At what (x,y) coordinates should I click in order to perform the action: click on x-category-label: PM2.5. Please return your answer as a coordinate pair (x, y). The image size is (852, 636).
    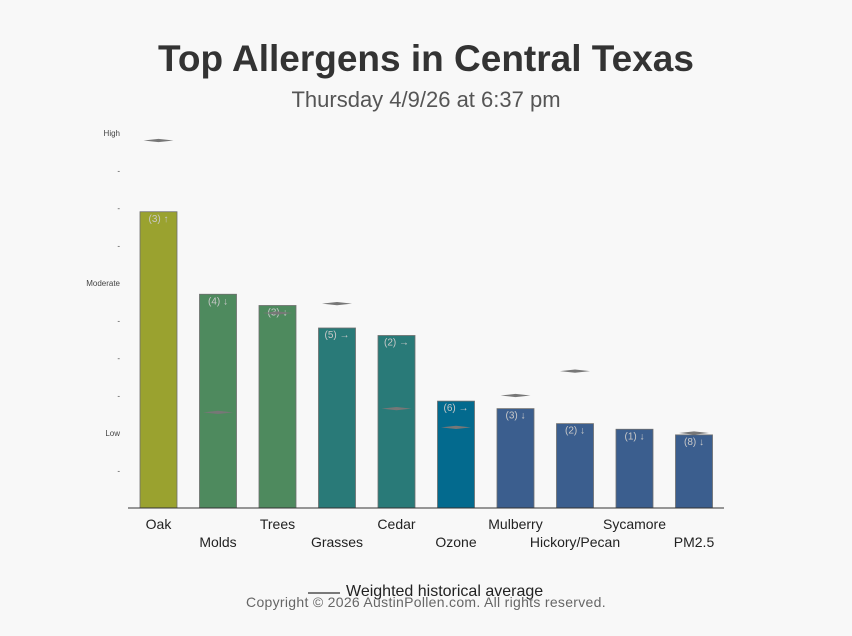
    Looking at the image, I should click on (694, 542).